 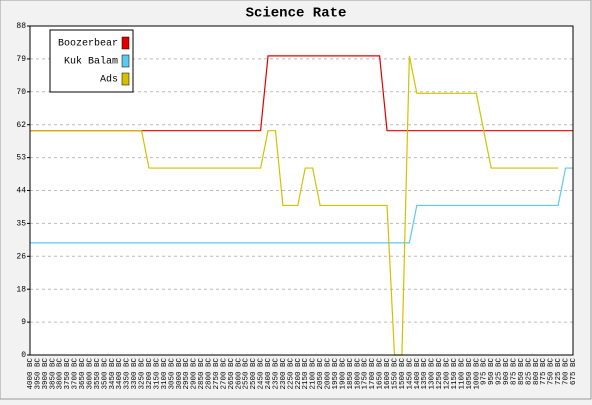 What do you see at coordinates (366, 374) in the screenshot?
I see `x-tick-label: 1750 BC` at bounding box center [366, 374].